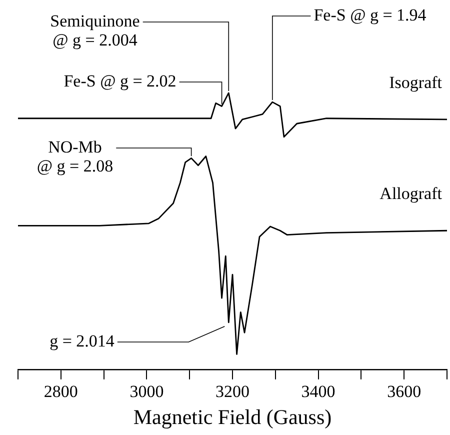 The image size is (450, 435). Describe the element at coordinates (95, 30) in the screenshot. I see `annotation: Semiquinone @ g = 2.004` at that location.